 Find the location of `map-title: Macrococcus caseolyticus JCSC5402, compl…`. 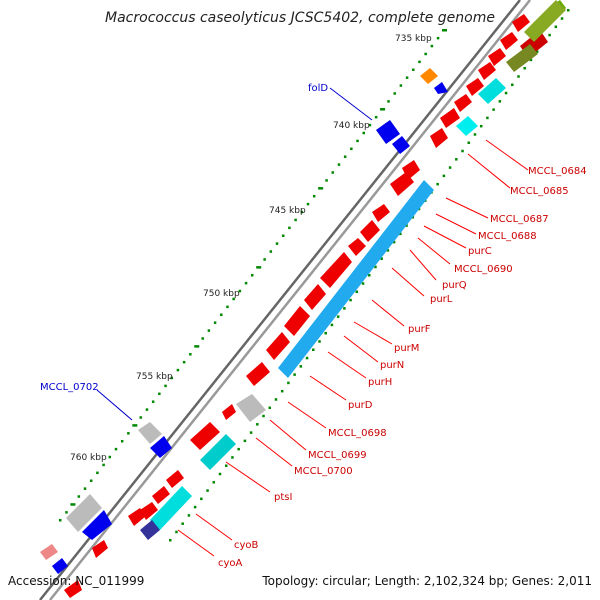

map-title: Macrococcus caseolyticus JCSC5402, compl… is located at coordinates (300, 18).